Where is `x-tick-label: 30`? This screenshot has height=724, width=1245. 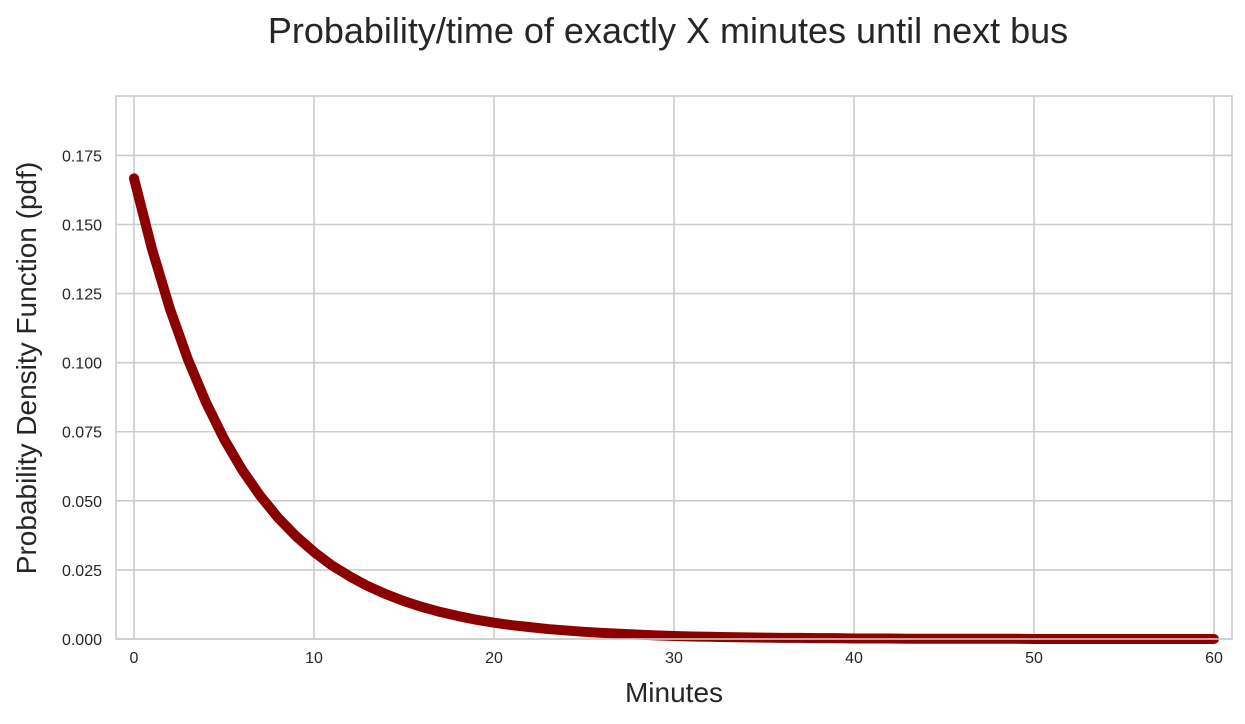
x-tick-label: 30 is located at coordinates (674, 658).